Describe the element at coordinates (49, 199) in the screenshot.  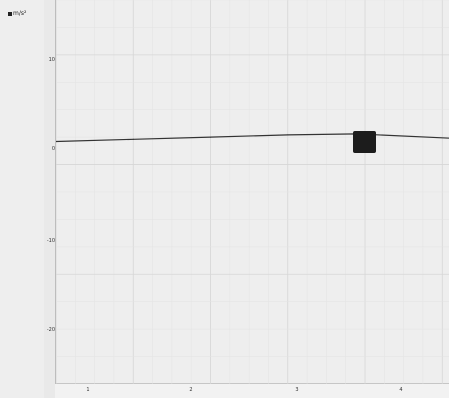
I see `axis-rail` at that location.